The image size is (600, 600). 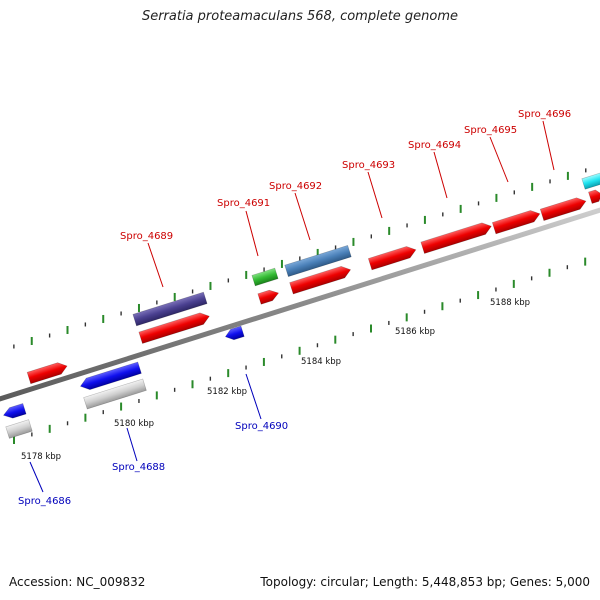 What do you see at coordinates (321, 279) in the screenshot?
I see `gene-spro-4692-red` at bounding box center [321, 279].